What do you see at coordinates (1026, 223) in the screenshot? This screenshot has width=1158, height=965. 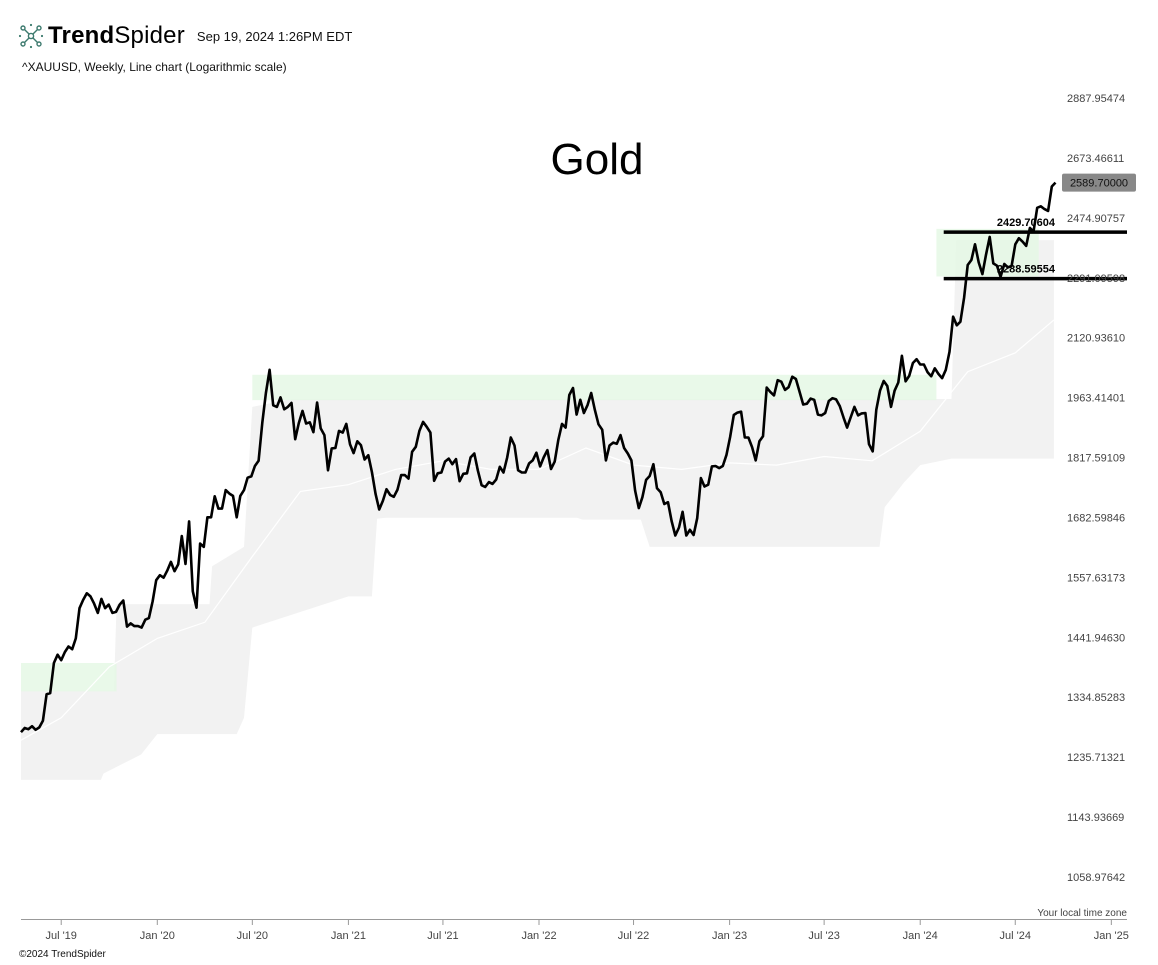 I see `level-label-1: 2429.70604` at bounding box center [1026, 223].